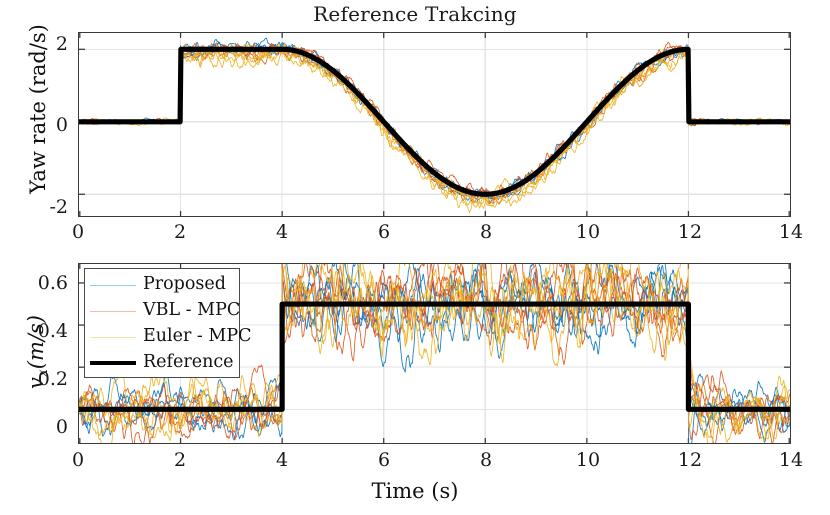 The width and height of the screenshot is (830, 515). I want to click on yaw-rate-xtick-0: 0, so click(78, 232).